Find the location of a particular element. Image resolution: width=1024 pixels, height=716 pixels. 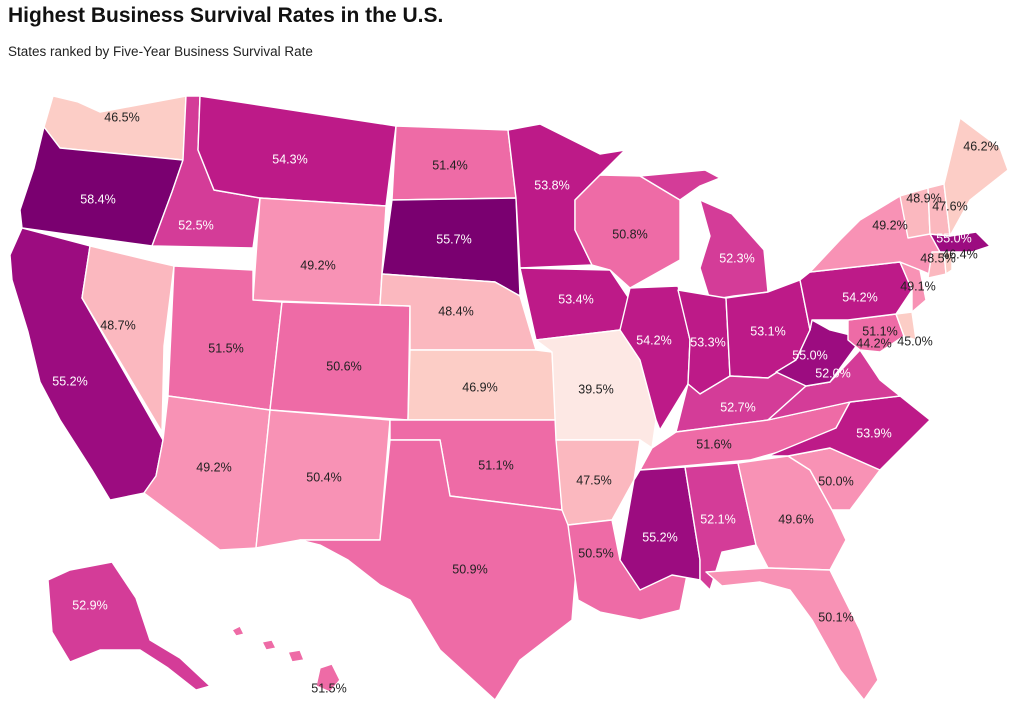

state-value-label-nd: 51.4% is located at coordinates (449, 165).